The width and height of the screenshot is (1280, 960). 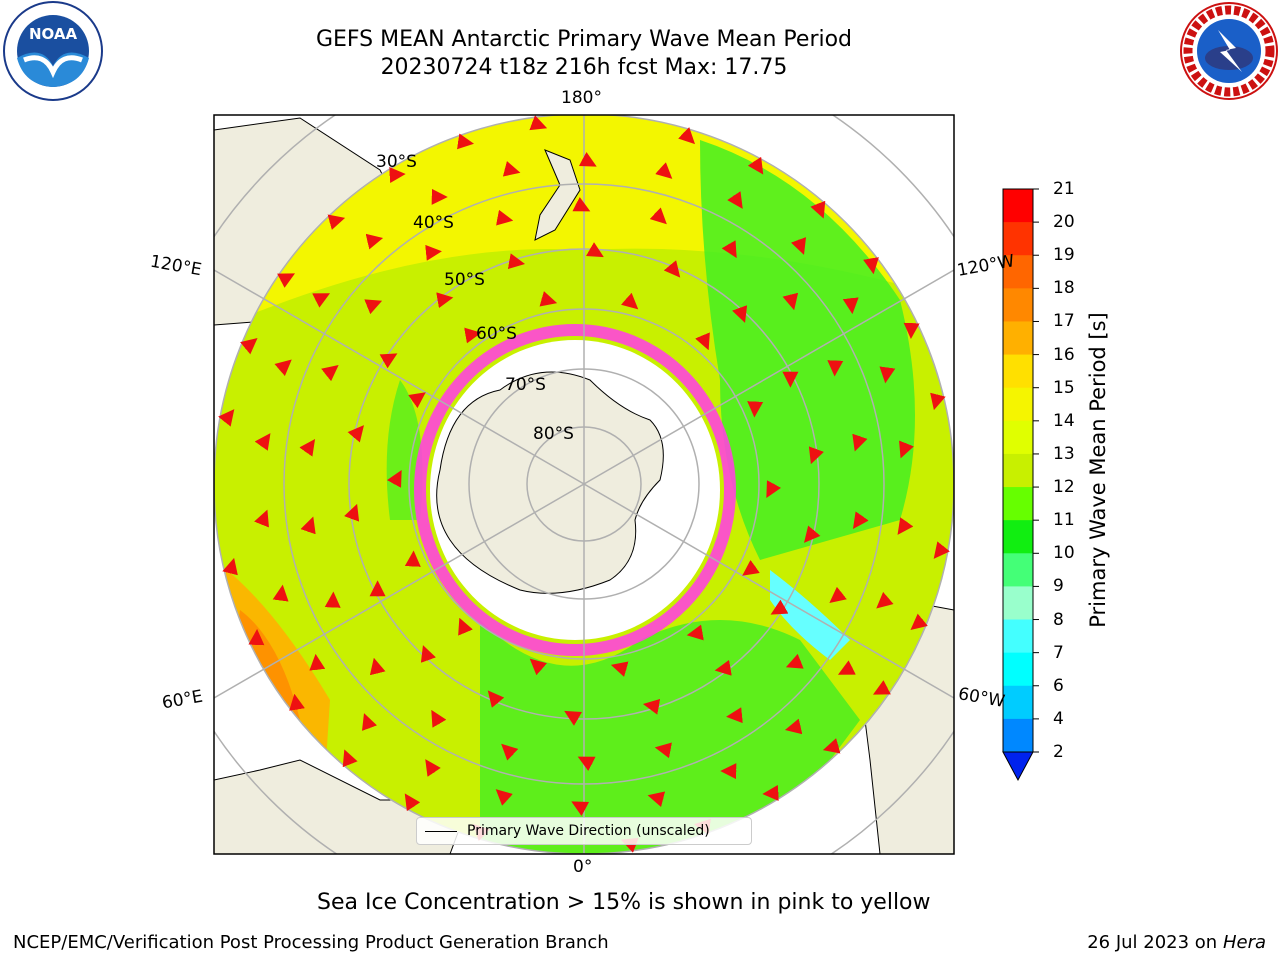 I want to click on new-zealand-land, so click(x=557, y=195).